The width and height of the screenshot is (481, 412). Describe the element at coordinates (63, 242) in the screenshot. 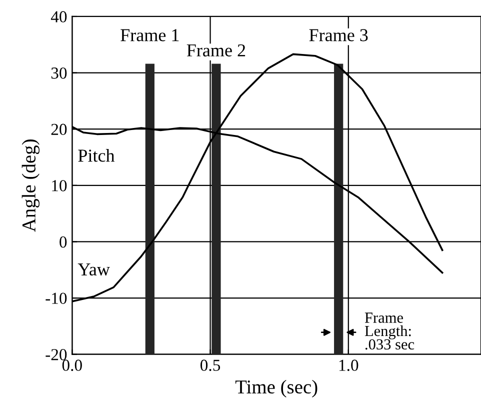

I see `y-tick-label: 0` at that location.